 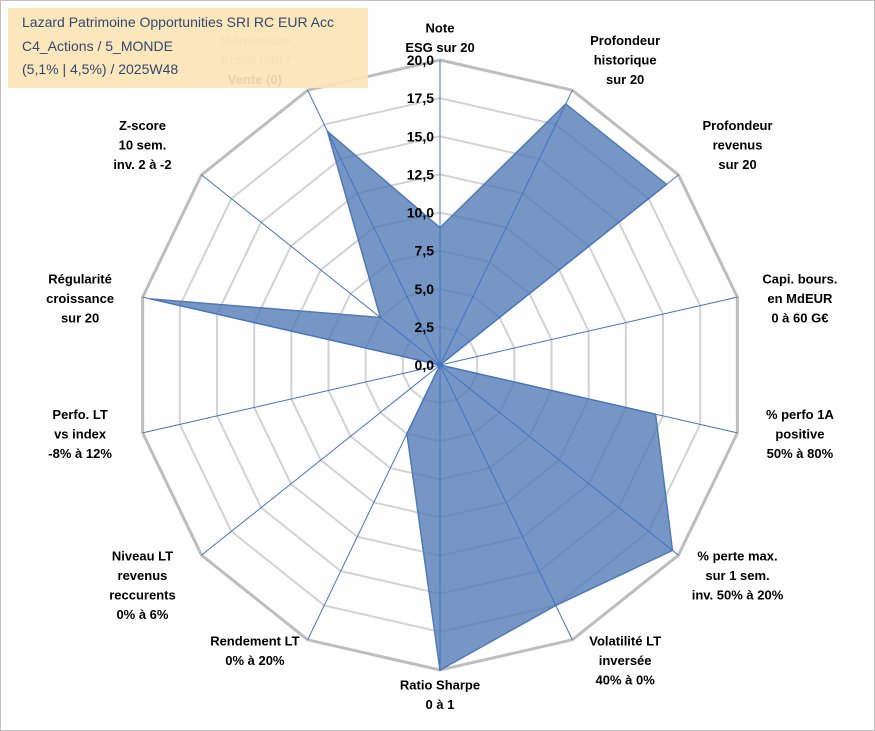 I want to click on category-label-line: historique, so click(x=625, y=60).